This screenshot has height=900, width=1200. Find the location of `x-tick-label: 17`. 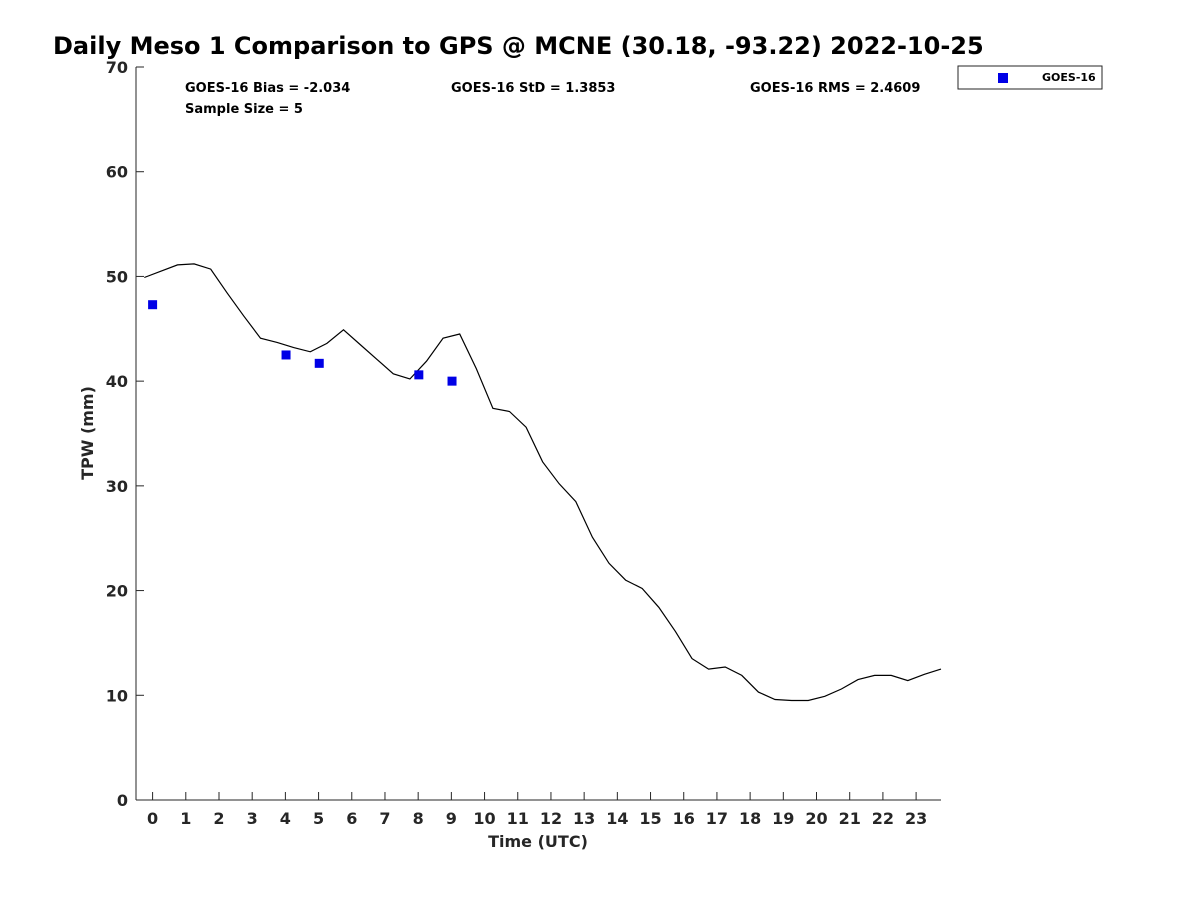

x-tick-label: 17 is located at coordinates (717, 818).